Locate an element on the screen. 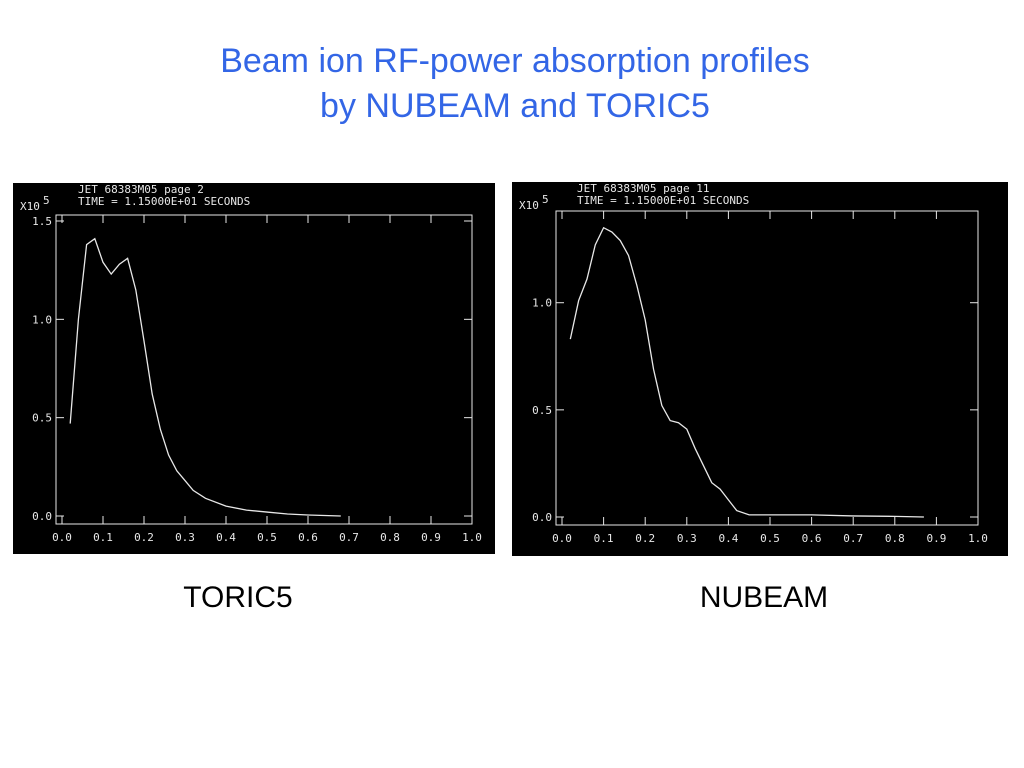 The image size is (1024, 768). y-tick-label: 1.5 is located at coordinates (42, 221).